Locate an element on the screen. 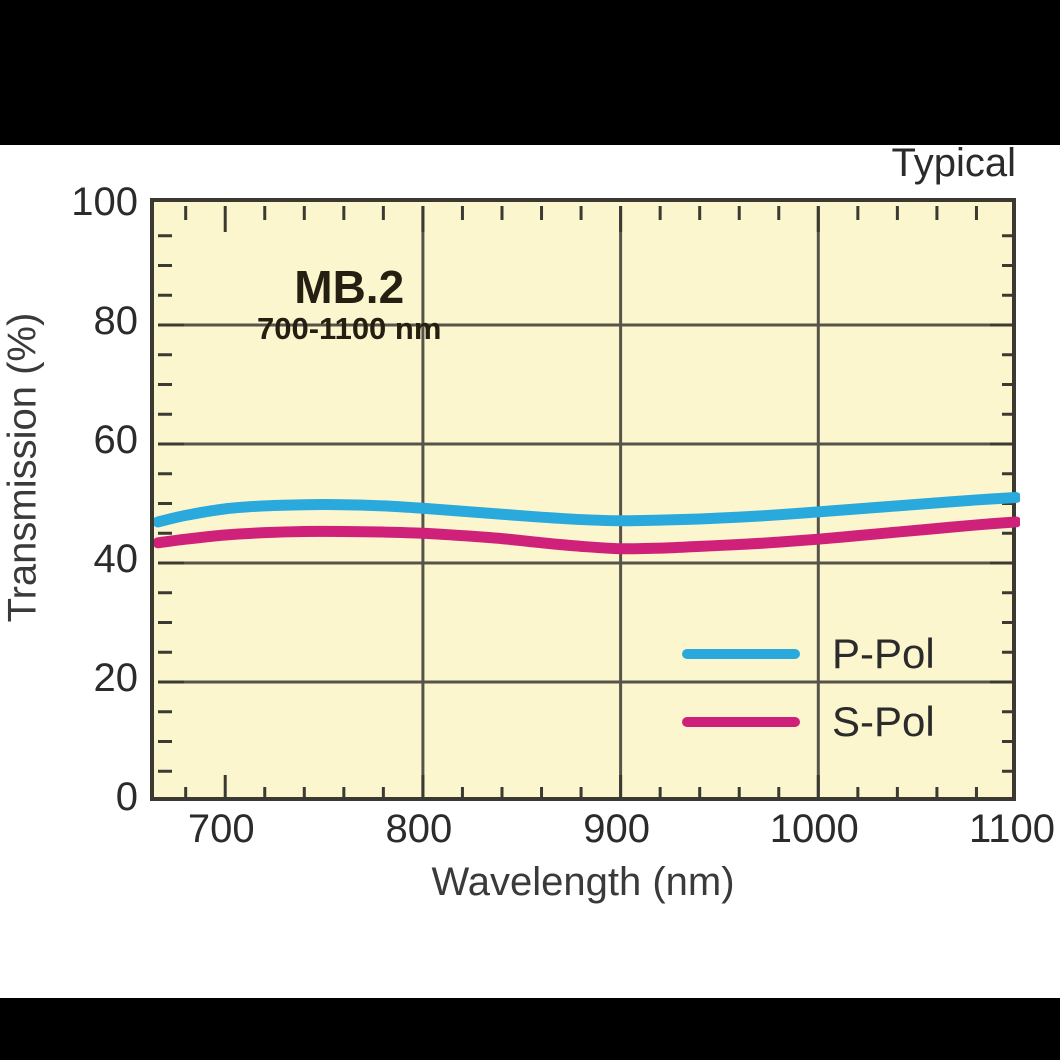 The width and height of the screenshot is (1060, 1060). x-tick-label: 1000 is located at coordinates (814, 829).